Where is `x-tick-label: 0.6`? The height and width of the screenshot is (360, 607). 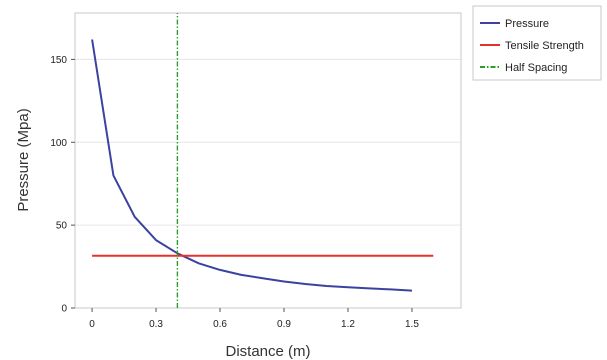
x-tick-label: 0.6 is located at coordinates (220, 324).